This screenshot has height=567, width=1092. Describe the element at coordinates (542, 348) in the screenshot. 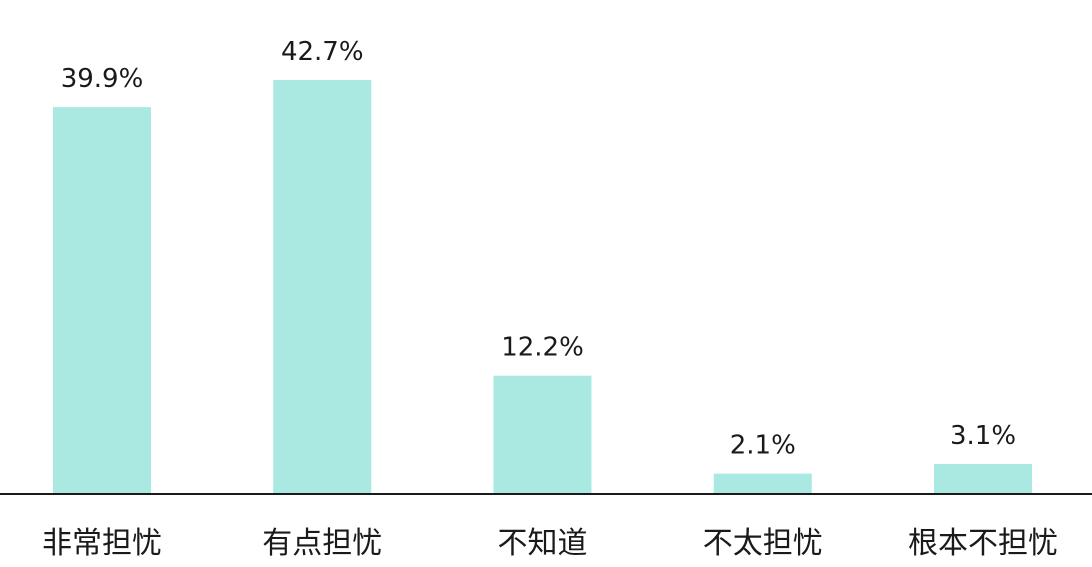

I see `value-label-3: 12.2%` at that location.